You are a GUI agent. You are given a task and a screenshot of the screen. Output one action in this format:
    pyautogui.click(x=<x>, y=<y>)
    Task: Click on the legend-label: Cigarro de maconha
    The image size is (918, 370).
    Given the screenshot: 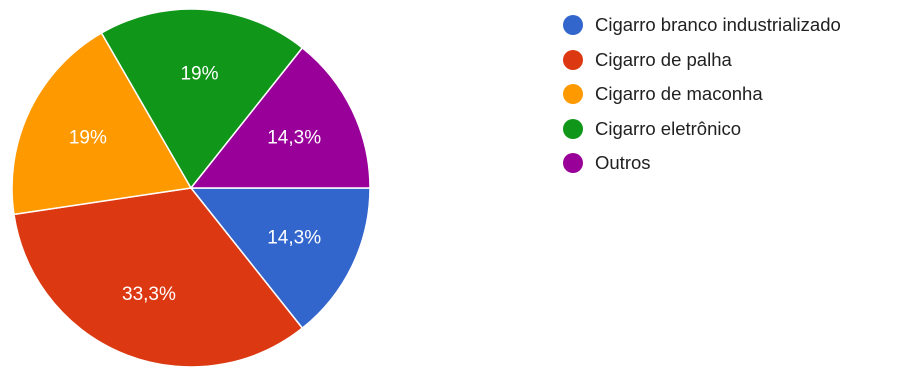 What is the action you would take?
    pyautogui.click(x=679, y=94)
    